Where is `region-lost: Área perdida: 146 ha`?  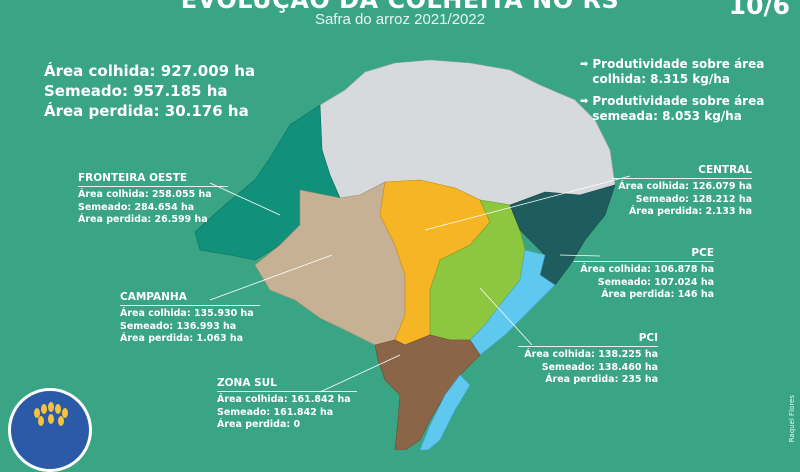
region-lost: Área perdida: 146 ha is located at coordinates (657, 294).